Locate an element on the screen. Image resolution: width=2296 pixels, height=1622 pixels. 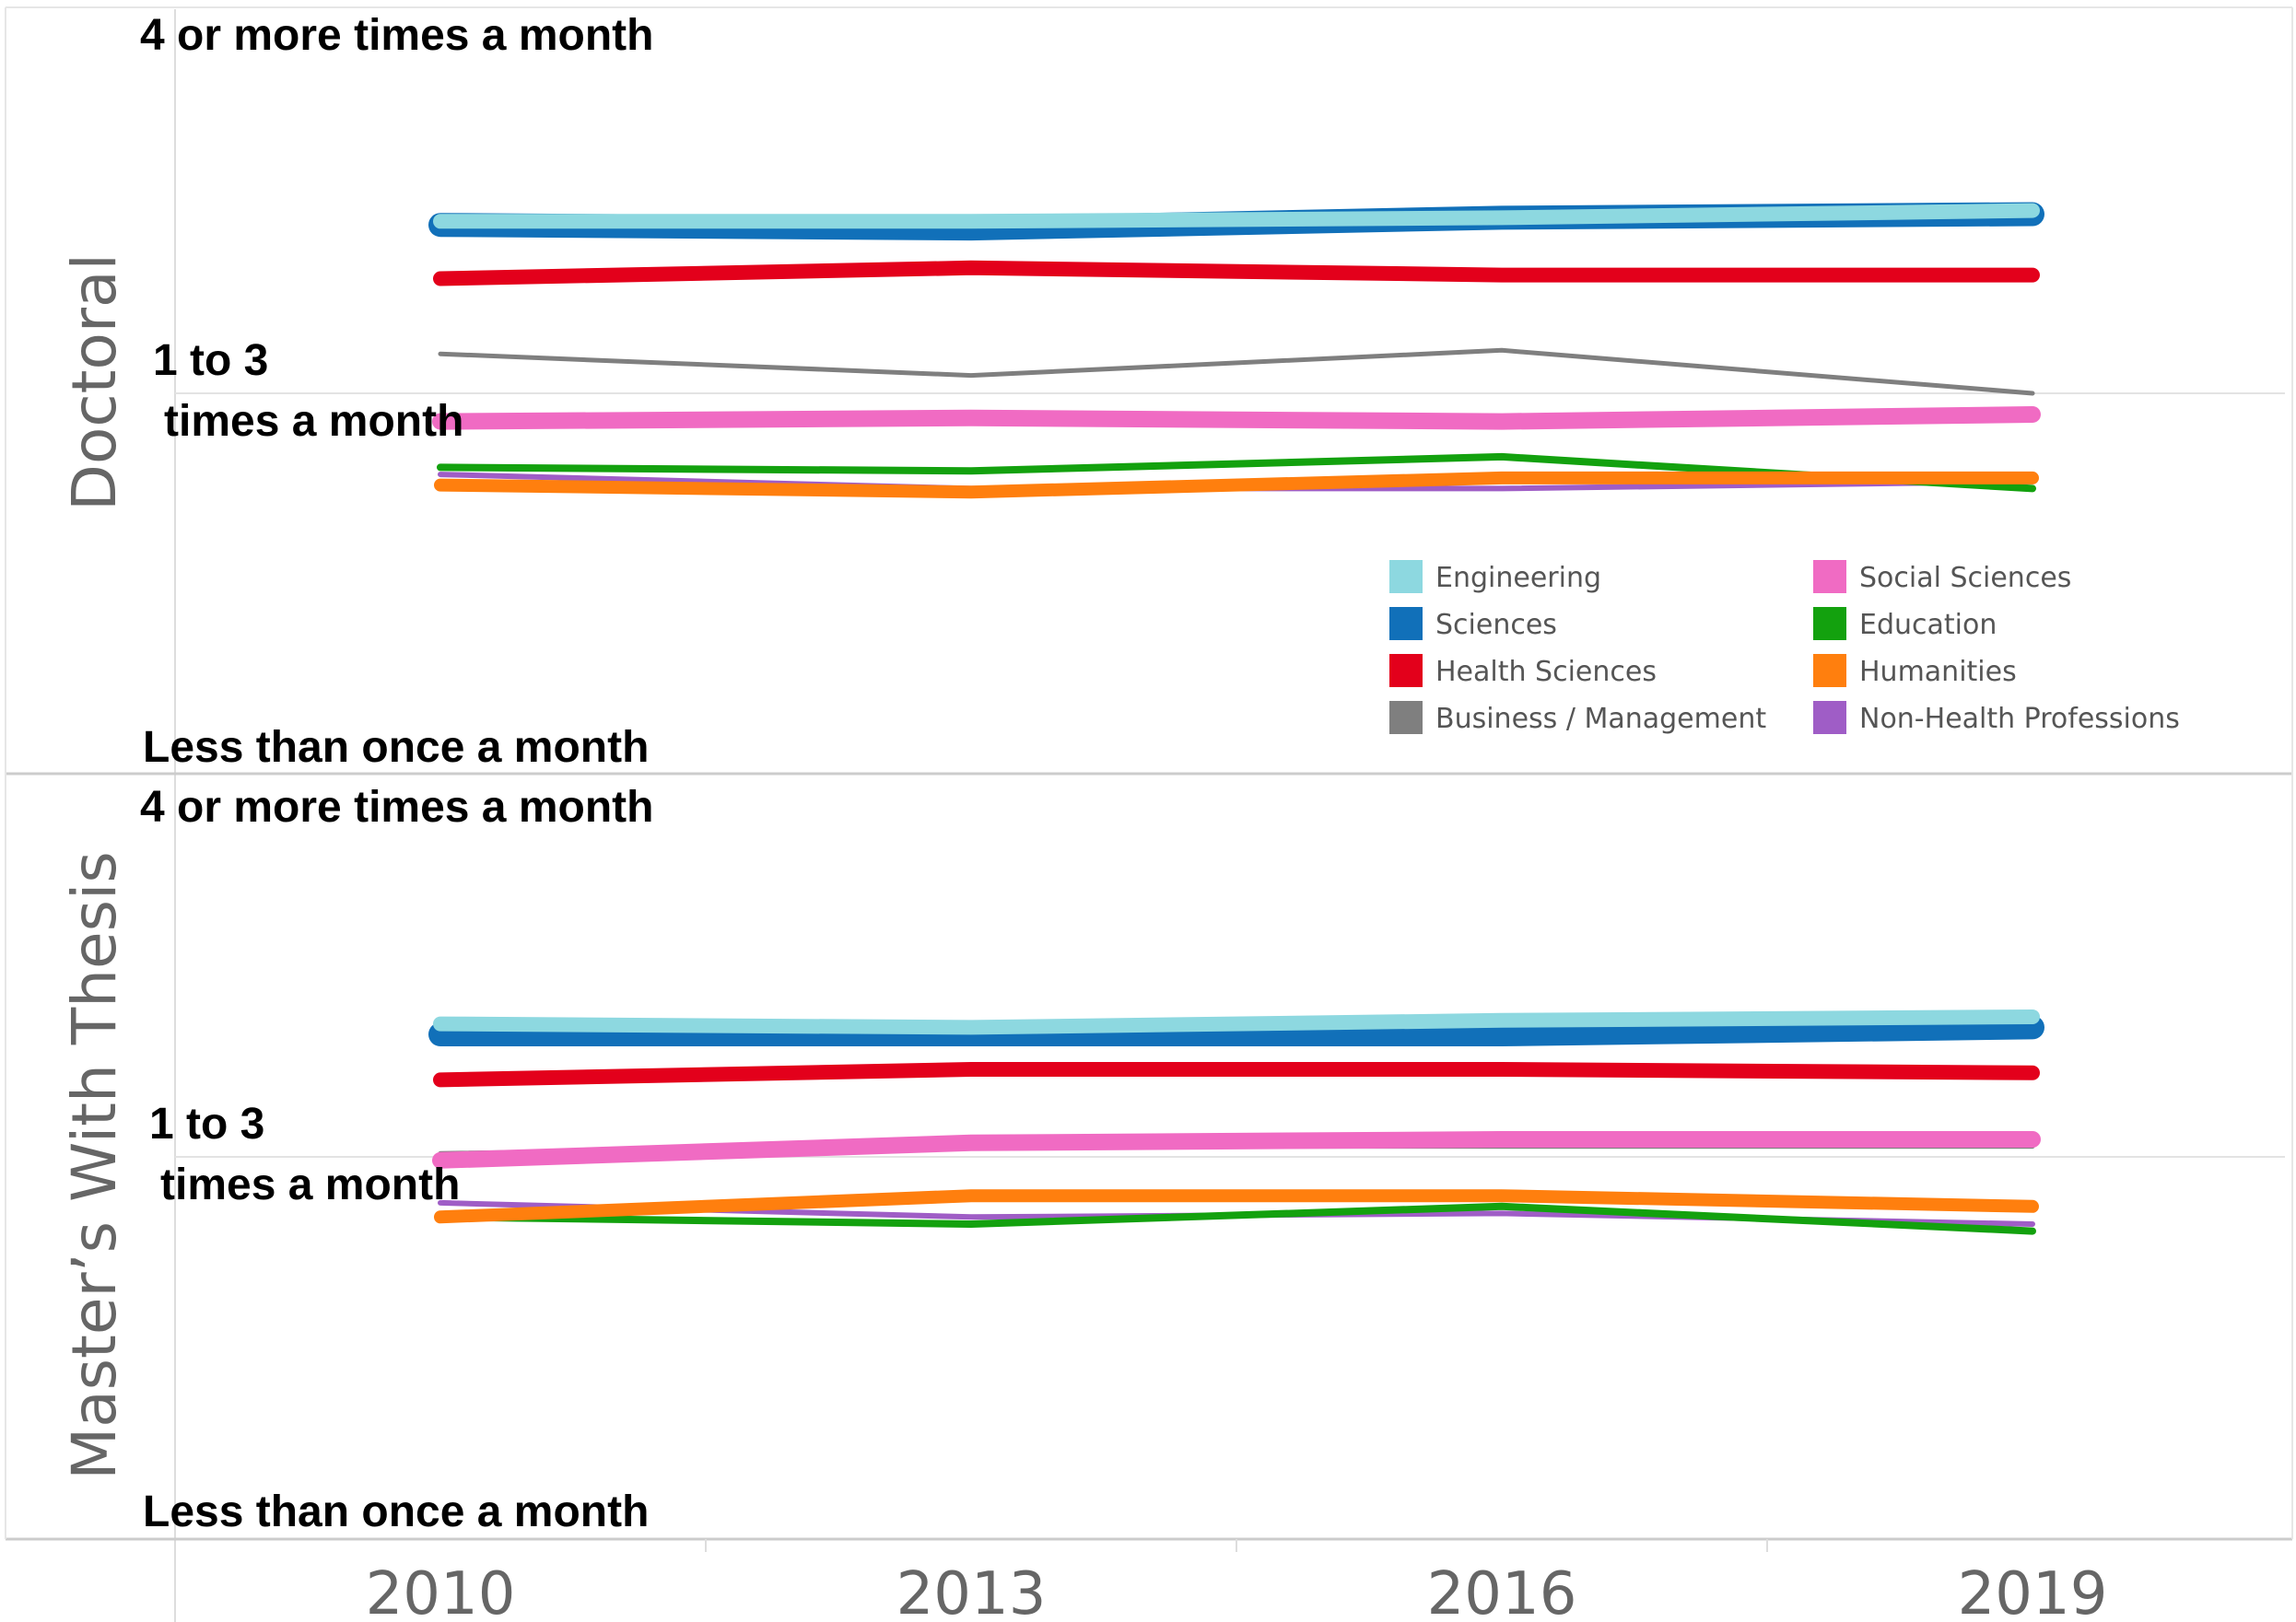
series-line-education is located at coordinates (1237, 1218).